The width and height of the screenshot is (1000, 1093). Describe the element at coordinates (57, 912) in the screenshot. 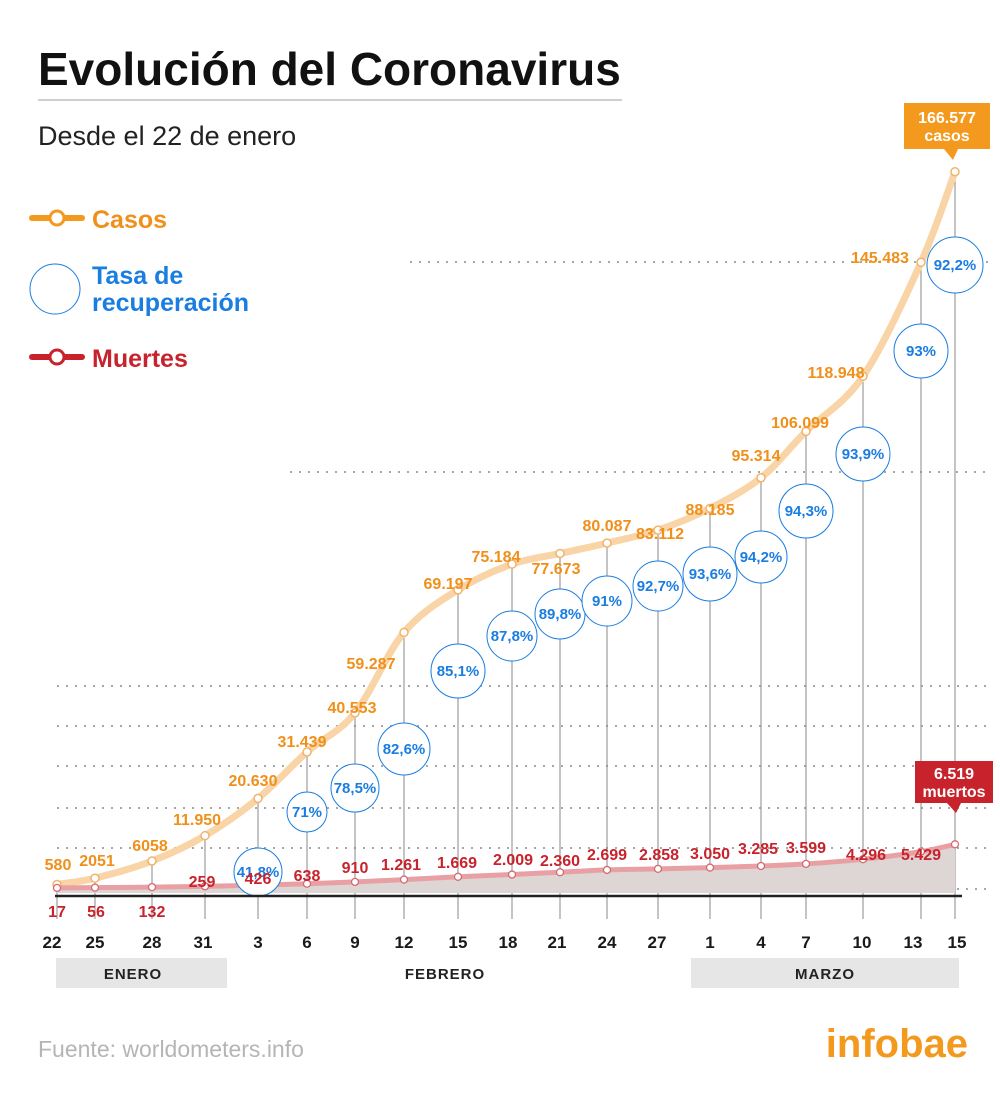

I see `deaths-label: 17` at that location.